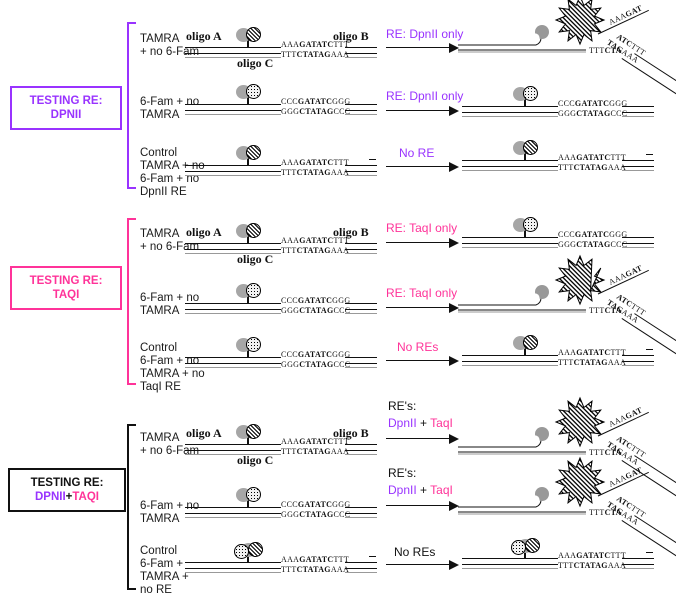  What do you see at coordinates (172, 367) in the screenshot?
I see `row-label: Control 6-Fam + no TAMRA + no TaqI RE` at bounding box center [172, 367].